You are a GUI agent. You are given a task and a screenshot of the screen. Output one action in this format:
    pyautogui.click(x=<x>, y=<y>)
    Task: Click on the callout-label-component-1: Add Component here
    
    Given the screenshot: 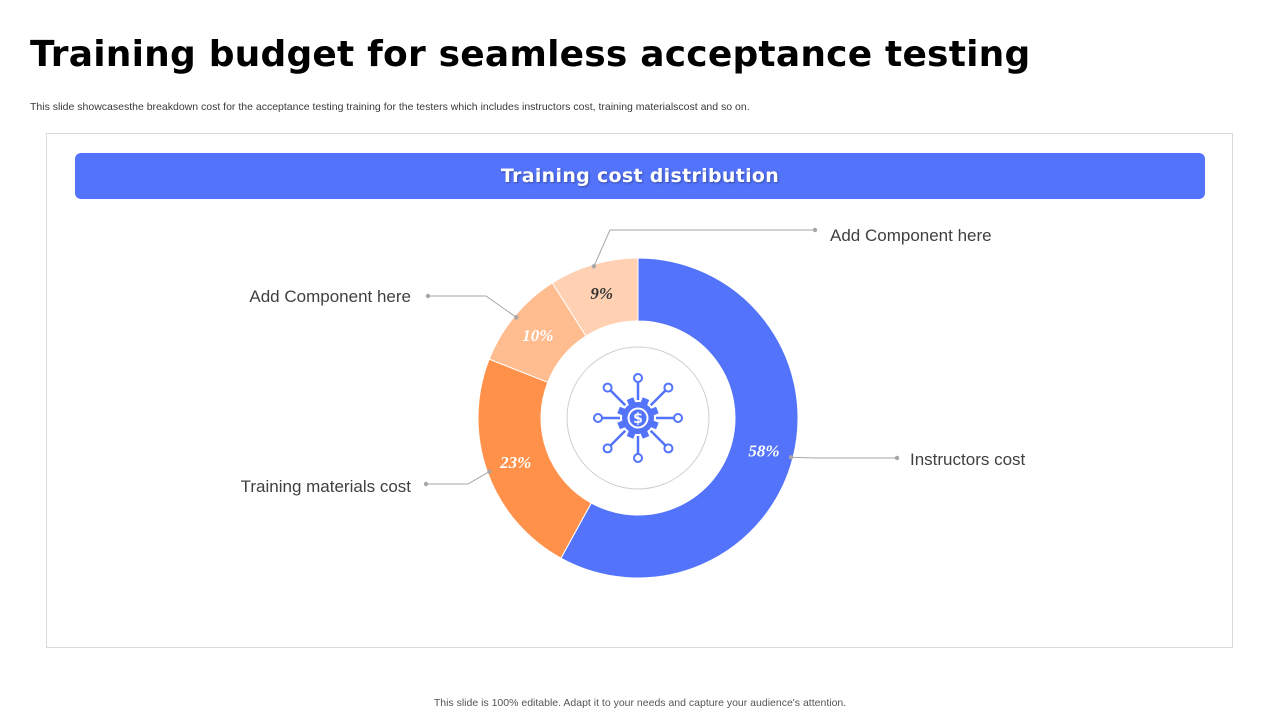 What is the action you would take?
    pyautogui.click(x=330, y=296)
    